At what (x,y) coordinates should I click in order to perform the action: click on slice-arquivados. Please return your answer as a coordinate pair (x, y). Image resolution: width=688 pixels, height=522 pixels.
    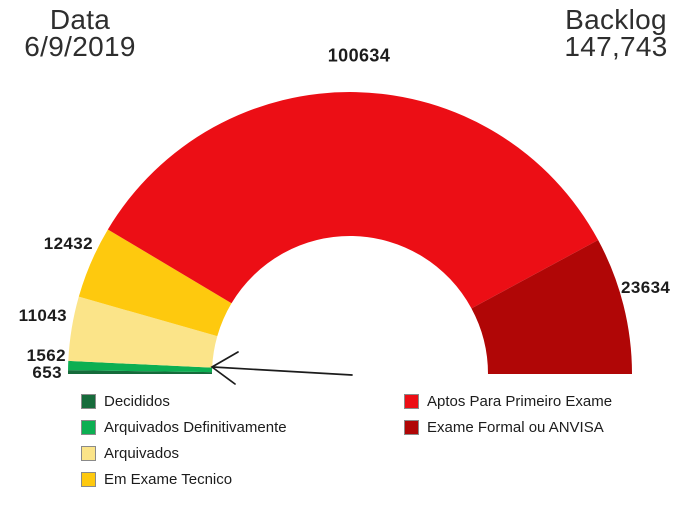
    Looking at the image, I should click on (143, 332).